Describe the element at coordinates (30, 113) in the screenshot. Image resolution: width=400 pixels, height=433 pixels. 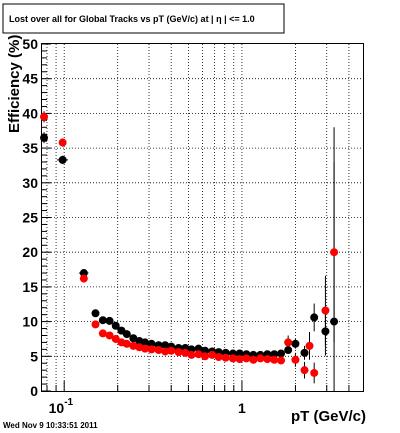
I see `y-tick-label: 40` at that location.